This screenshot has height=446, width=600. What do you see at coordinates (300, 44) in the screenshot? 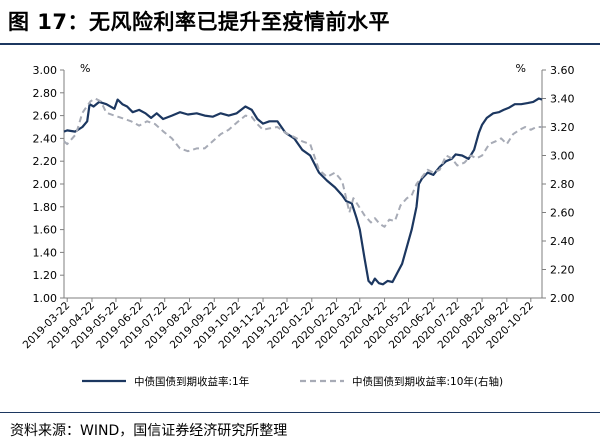
I see `title-underline` at bounding box center [300, 44].